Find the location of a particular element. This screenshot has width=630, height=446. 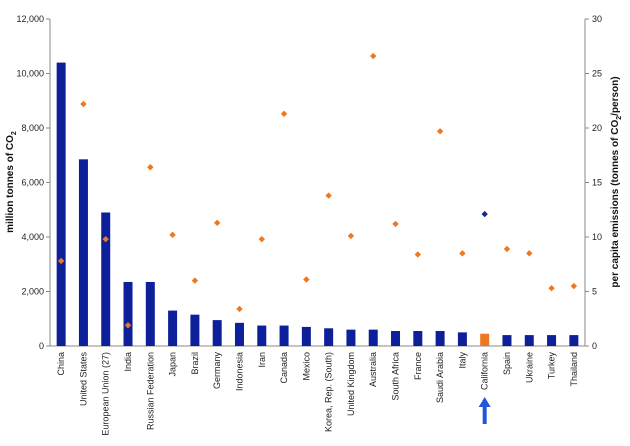

x-tick-label: European Union (27) is located at coordinates (106, 394).